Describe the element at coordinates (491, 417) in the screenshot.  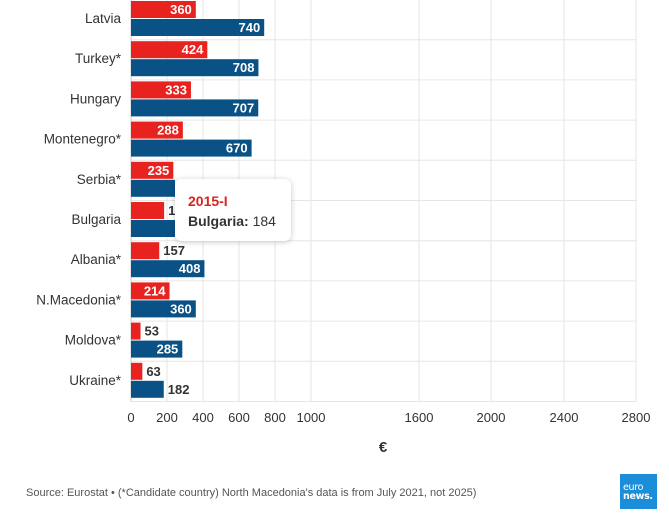
I see `x-tick-label: 2000` at that location.